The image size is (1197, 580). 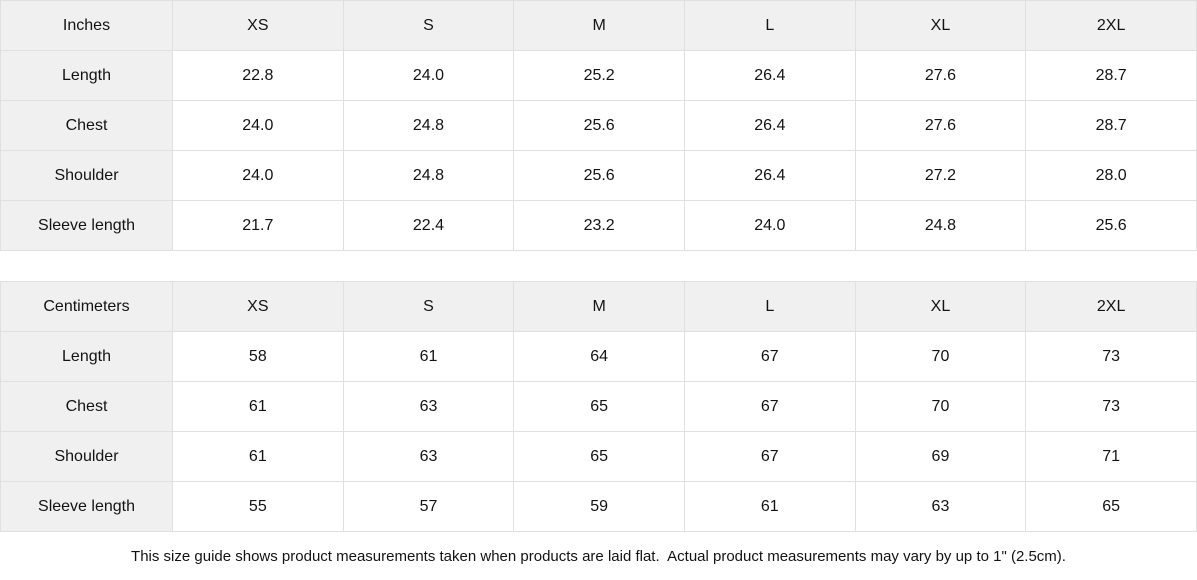 What do you see at coordinates (598, 266) in the screenshot?
I see `table-gap` at bounding box center [598, 266].